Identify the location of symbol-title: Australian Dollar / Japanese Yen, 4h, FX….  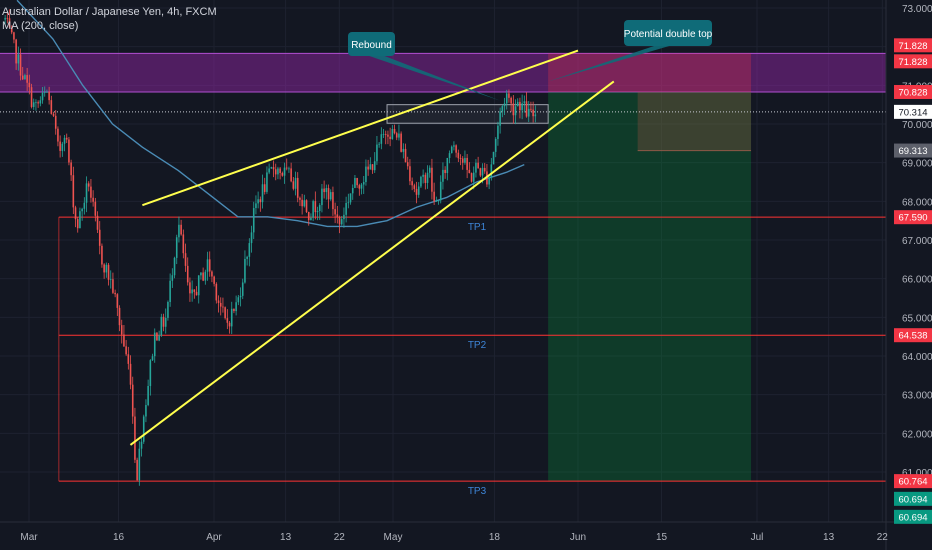
(109, 12).